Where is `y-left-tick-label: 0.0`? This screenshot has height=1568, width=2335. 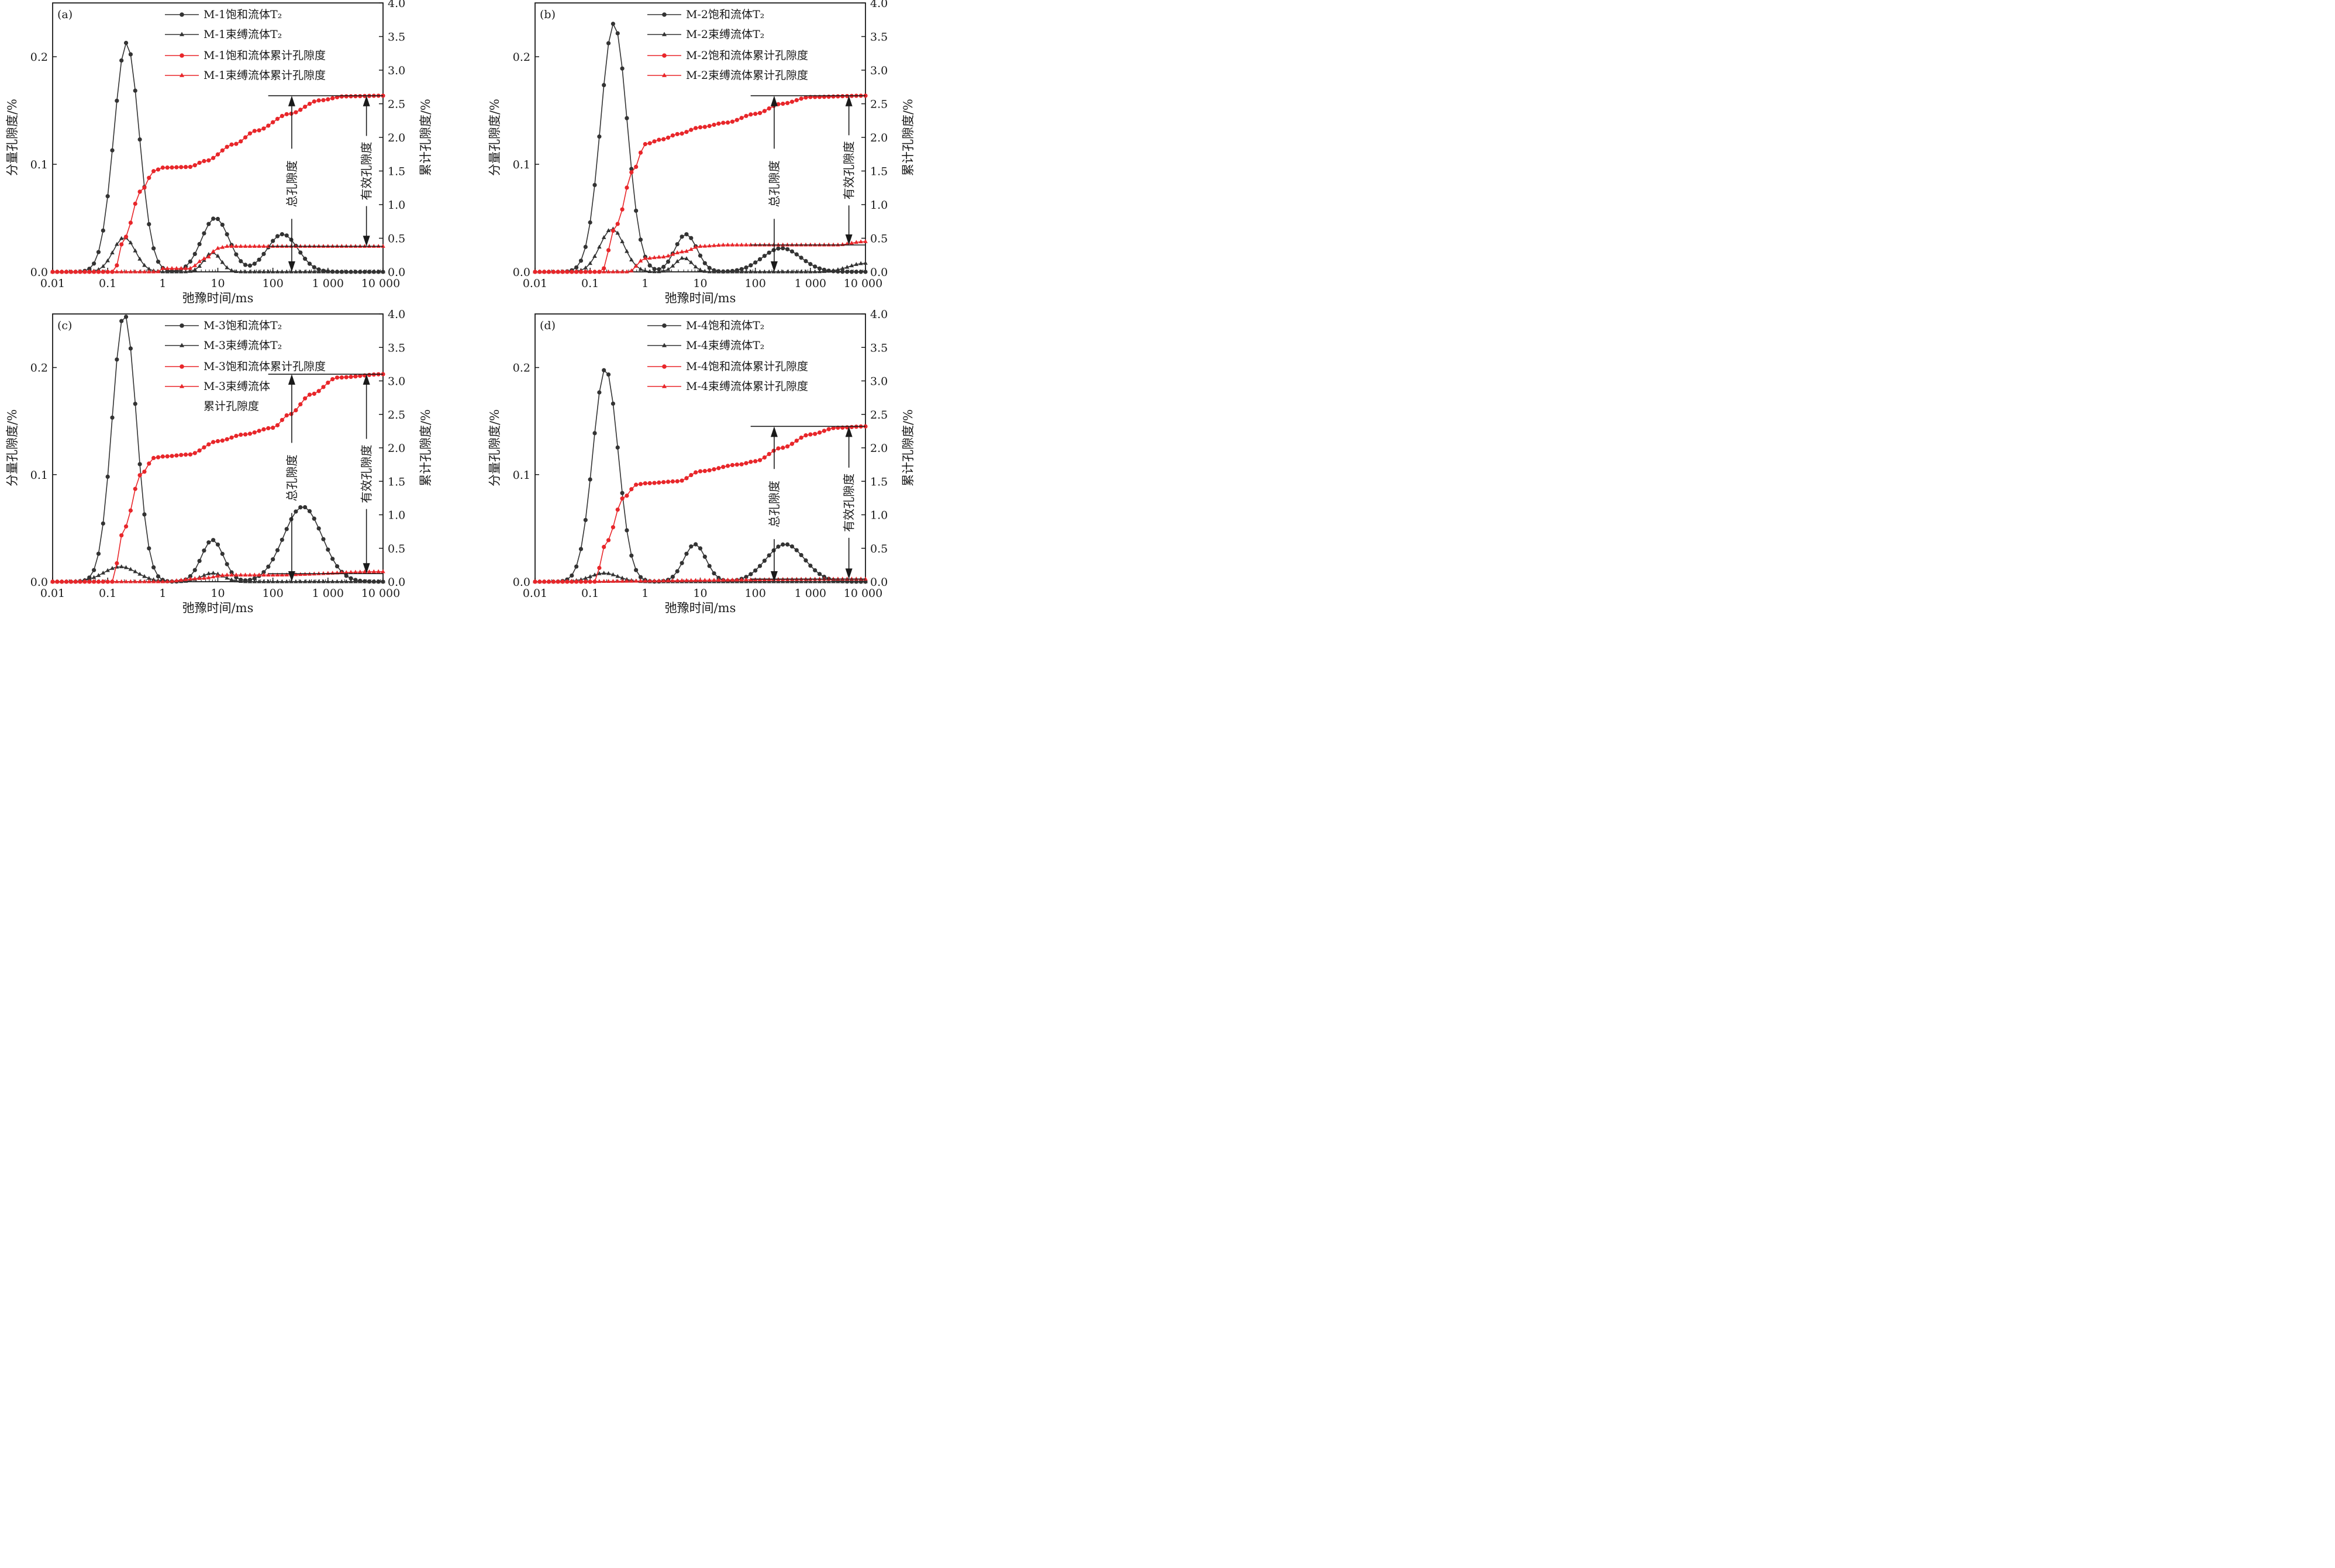
y-left-tick-label: 0.0 is located at coordinates (521, 272).